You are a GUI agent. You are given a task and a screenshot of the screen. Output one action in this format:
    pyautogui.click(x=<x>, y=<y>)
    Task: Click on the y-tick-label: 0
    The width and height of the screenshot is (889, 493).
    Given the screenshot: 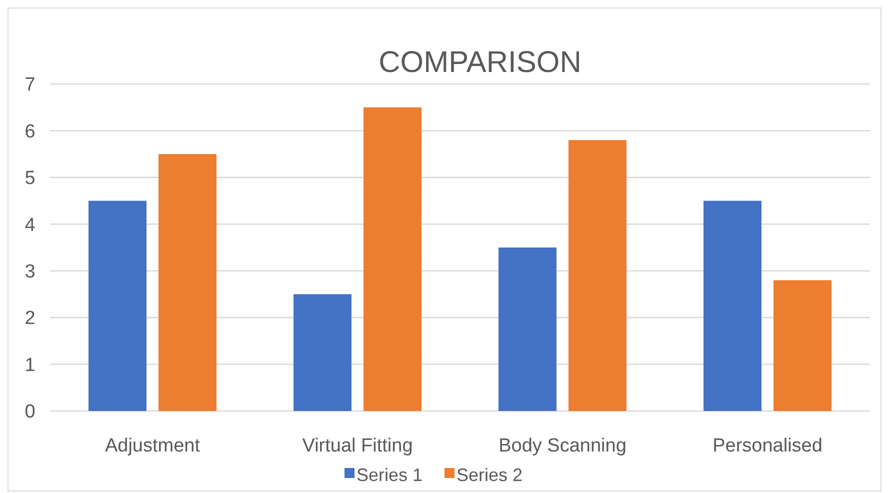 What is the action you would take?
    pyautogui.click(x=30, y=412)
    